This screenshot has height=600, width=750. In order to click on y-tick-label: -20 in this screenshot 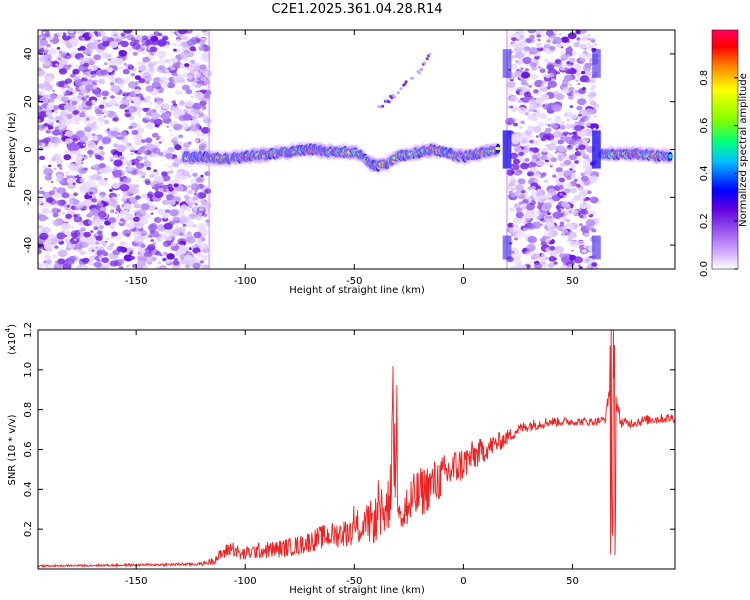, I will do `click(28, 197)`.